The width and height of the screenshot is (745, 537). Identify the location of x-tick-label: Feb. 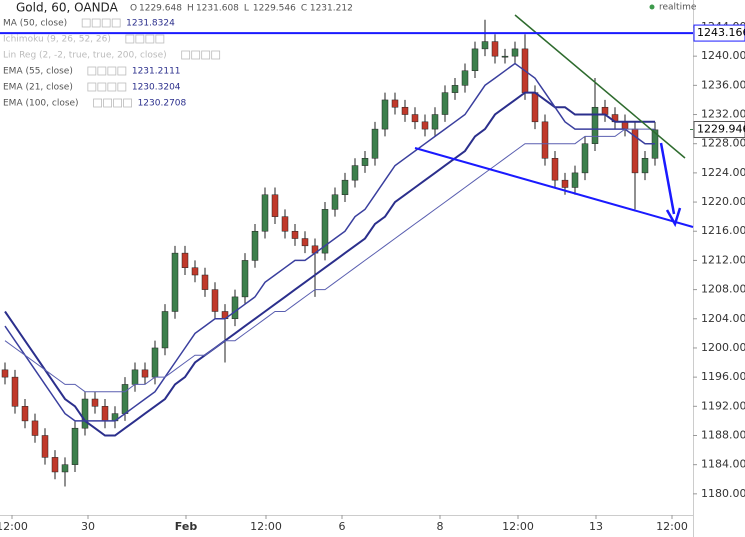
(186, 526).